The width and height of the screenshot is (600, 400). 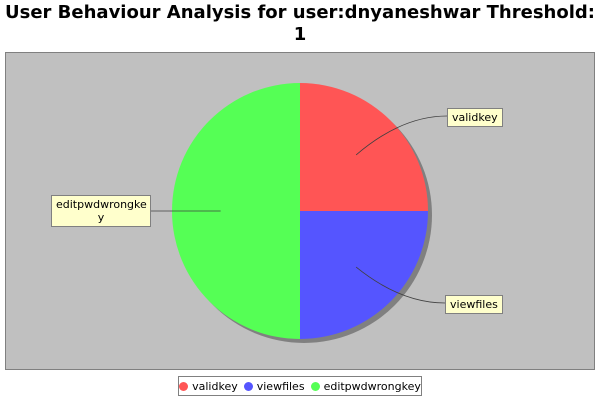 I want to click on legend-swatch-viewfiles, so click(x=248, y=386).